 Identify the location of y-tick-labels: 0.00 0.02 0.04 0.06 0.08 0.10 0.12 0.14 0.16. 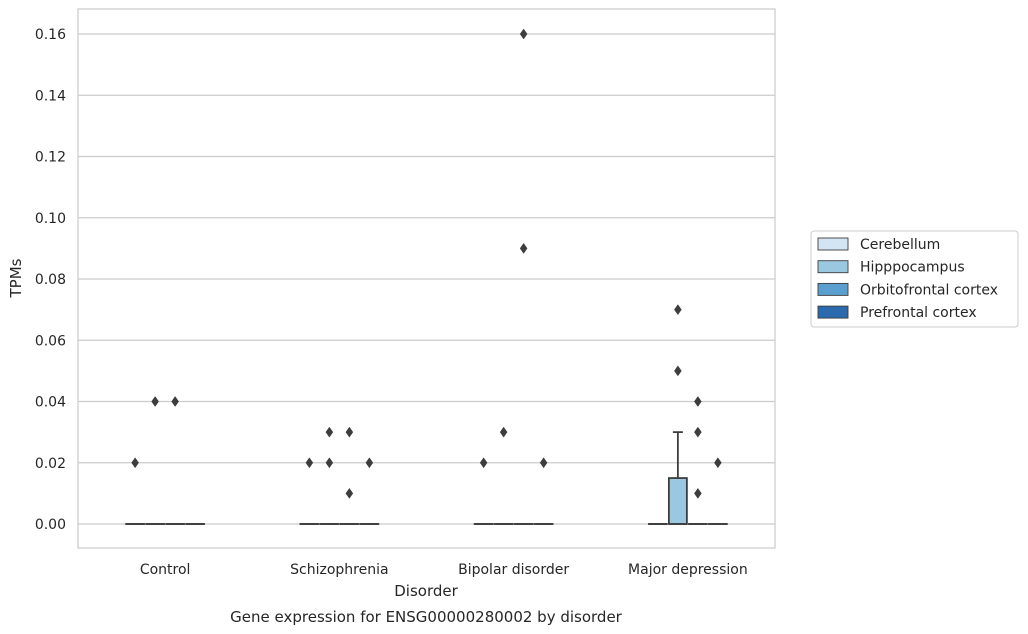
(50, 280).